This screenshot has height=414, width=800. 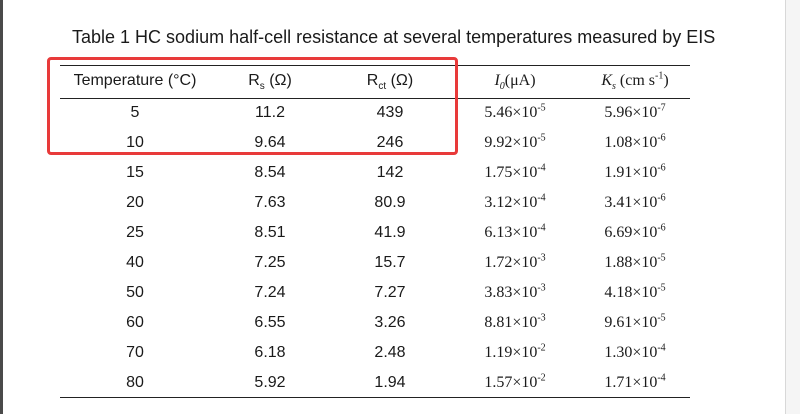 I want to click on cell-temperature: 60, so click(x=135, y=322).